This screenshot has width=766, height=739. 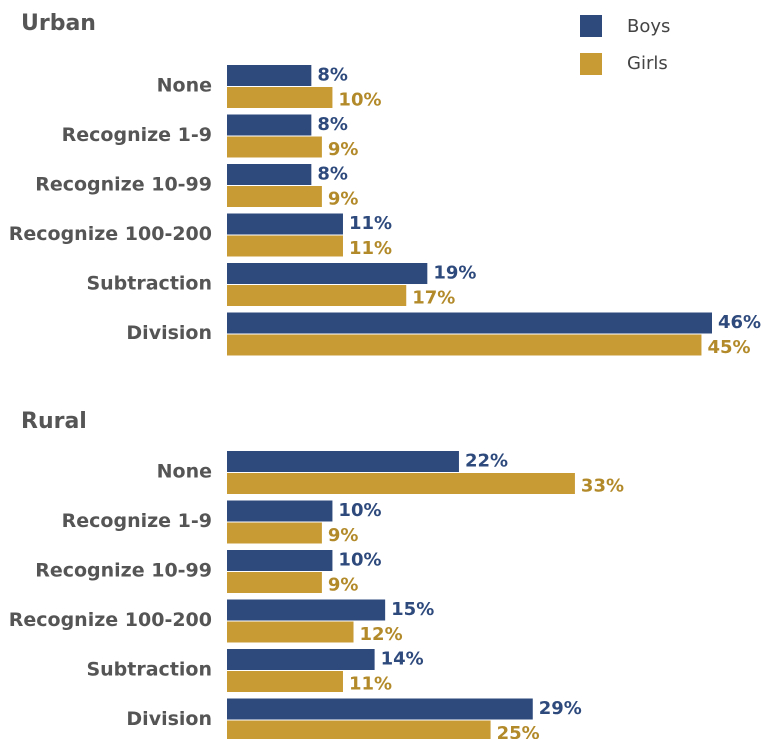 I want to click on value-label: 22%, so click(x=486, y=461).